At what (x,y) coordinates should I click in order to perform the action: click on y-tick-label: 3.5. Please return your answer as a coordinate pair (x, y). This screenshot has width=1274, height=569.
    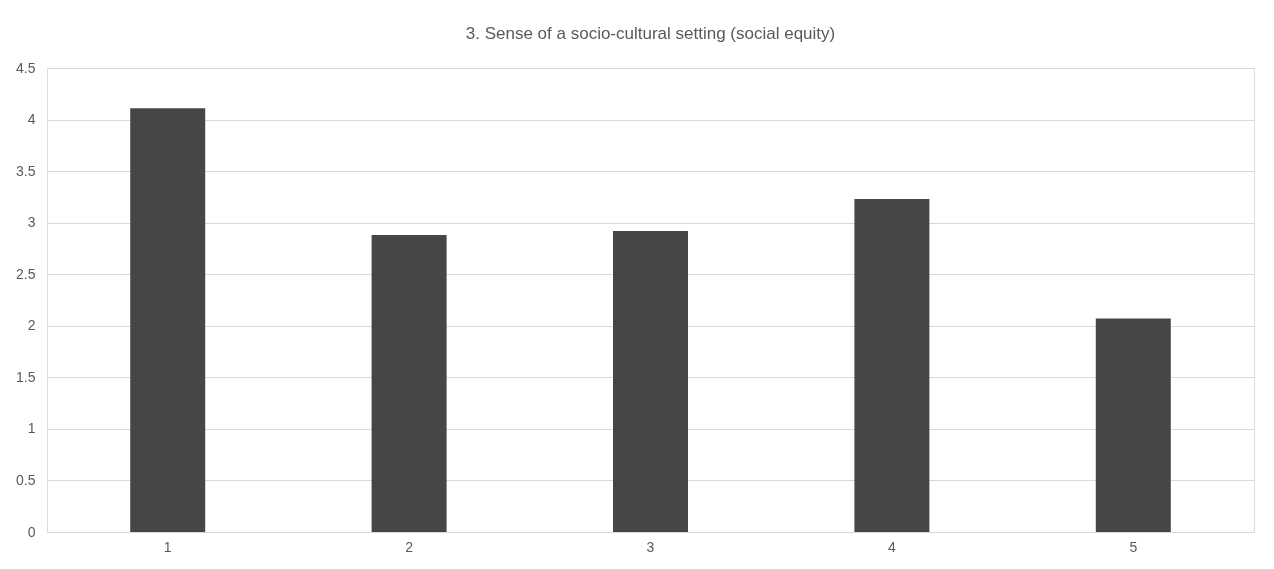
    Looking at the image, I should click on (26, 170).